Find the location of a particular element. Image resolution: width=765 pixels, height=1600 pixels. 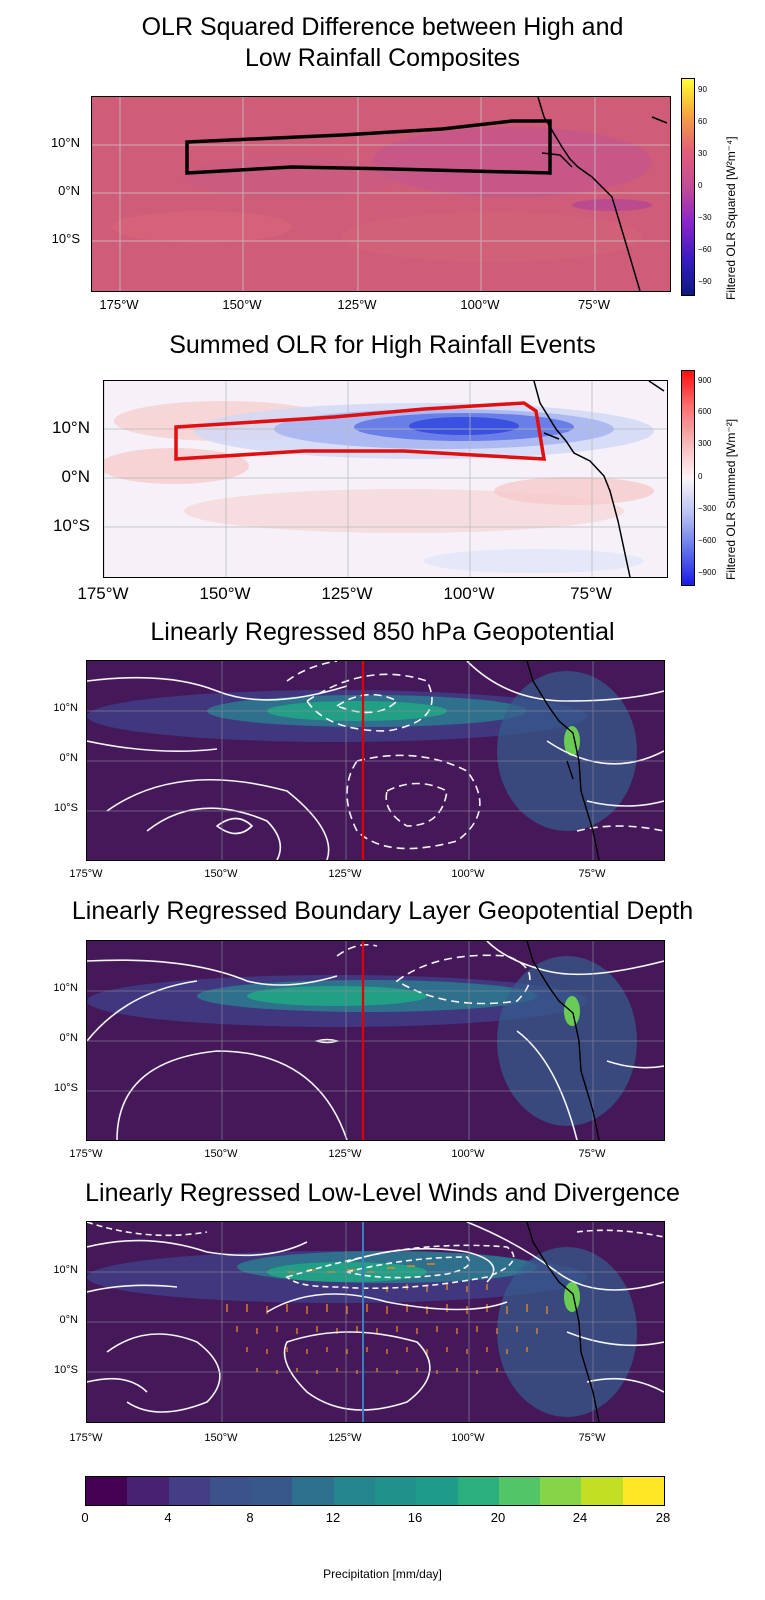

panel4-xtick-2: 150°W is located at coordinates (221, 1154).